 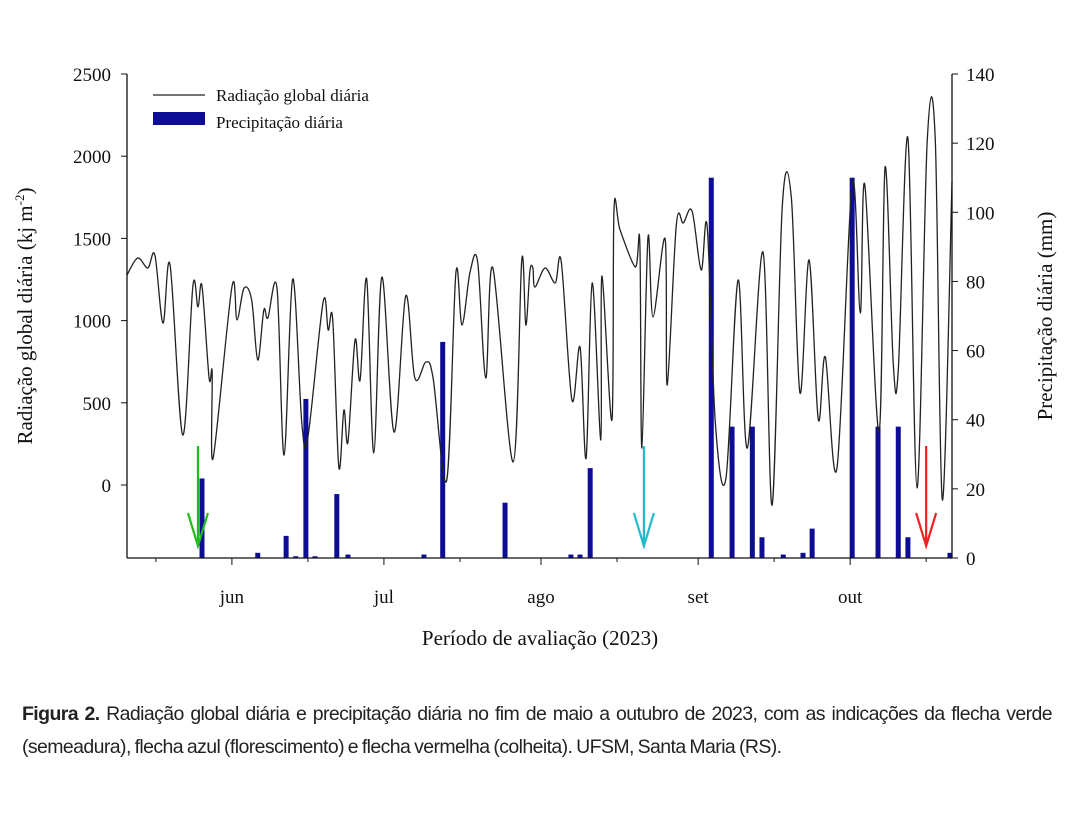 I want to click on y-left-tick-label: 1000, so click(x=92, y=322).